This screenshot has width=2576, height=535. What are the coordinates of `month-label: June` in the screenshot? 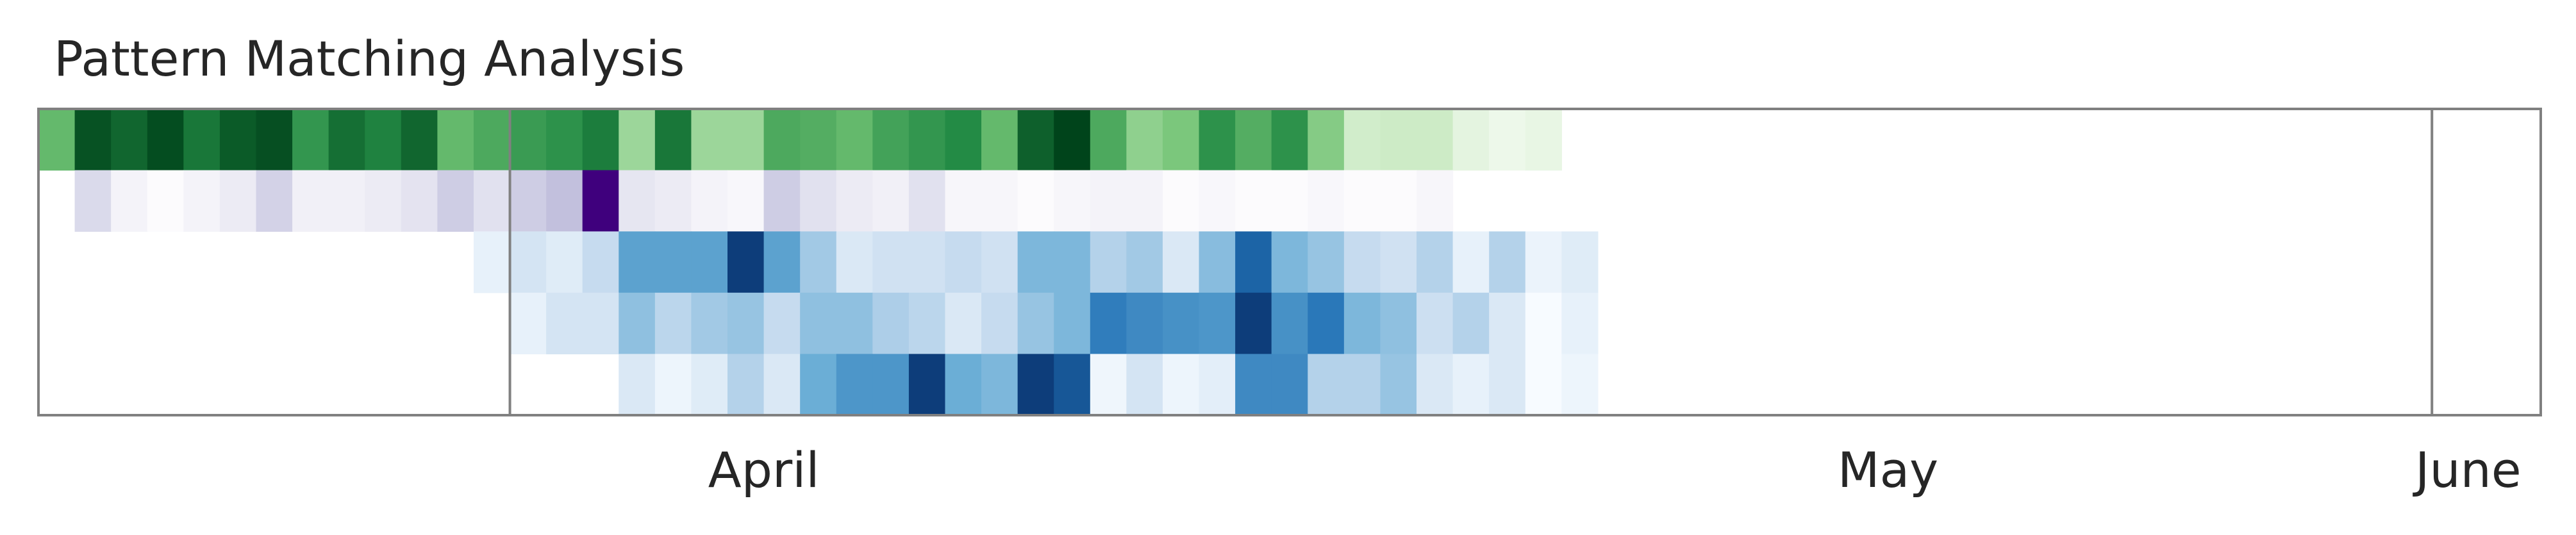 It's located at (2467, 470).